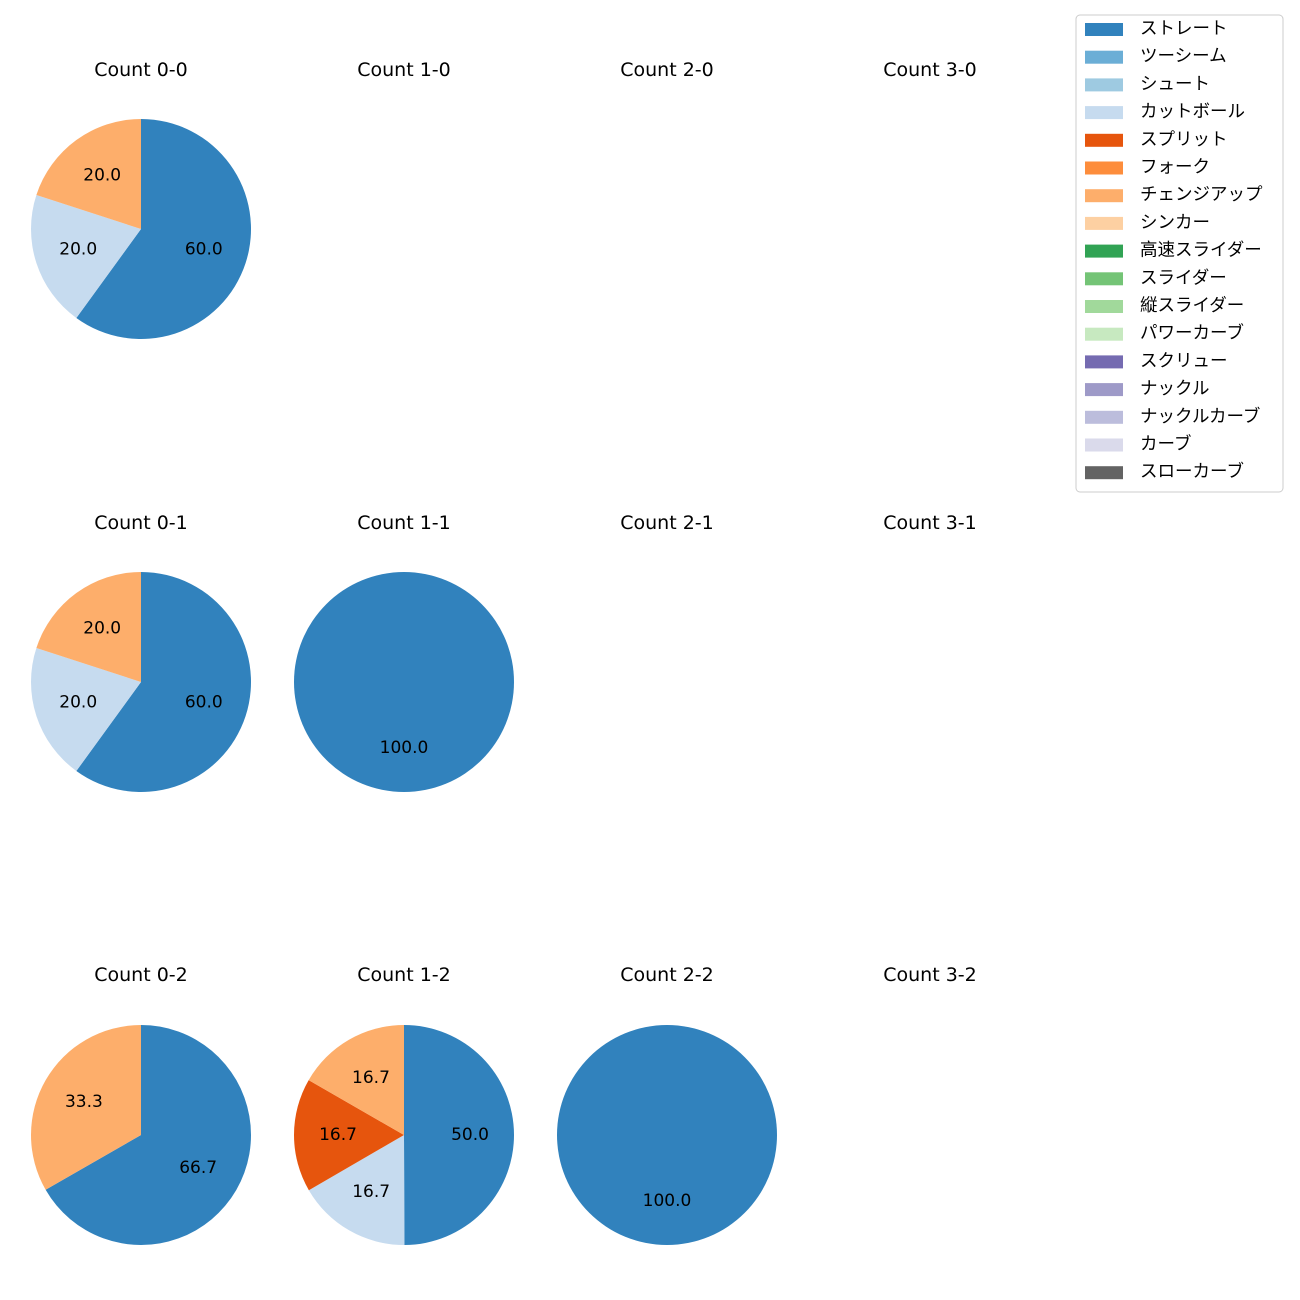 The image size is (1300, 1300). I want to click on legend-item-4: スプリット, so click(1156, 140).